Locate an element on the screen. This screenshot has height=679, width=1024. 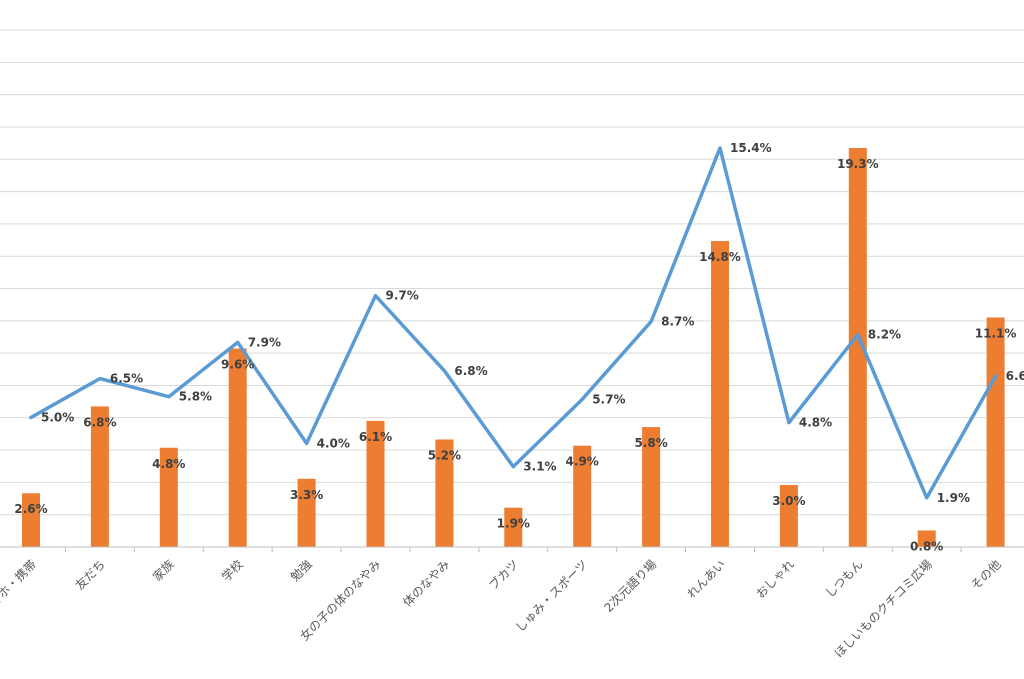
line-value-label: 3.1% is located at coordinates (539, 467).